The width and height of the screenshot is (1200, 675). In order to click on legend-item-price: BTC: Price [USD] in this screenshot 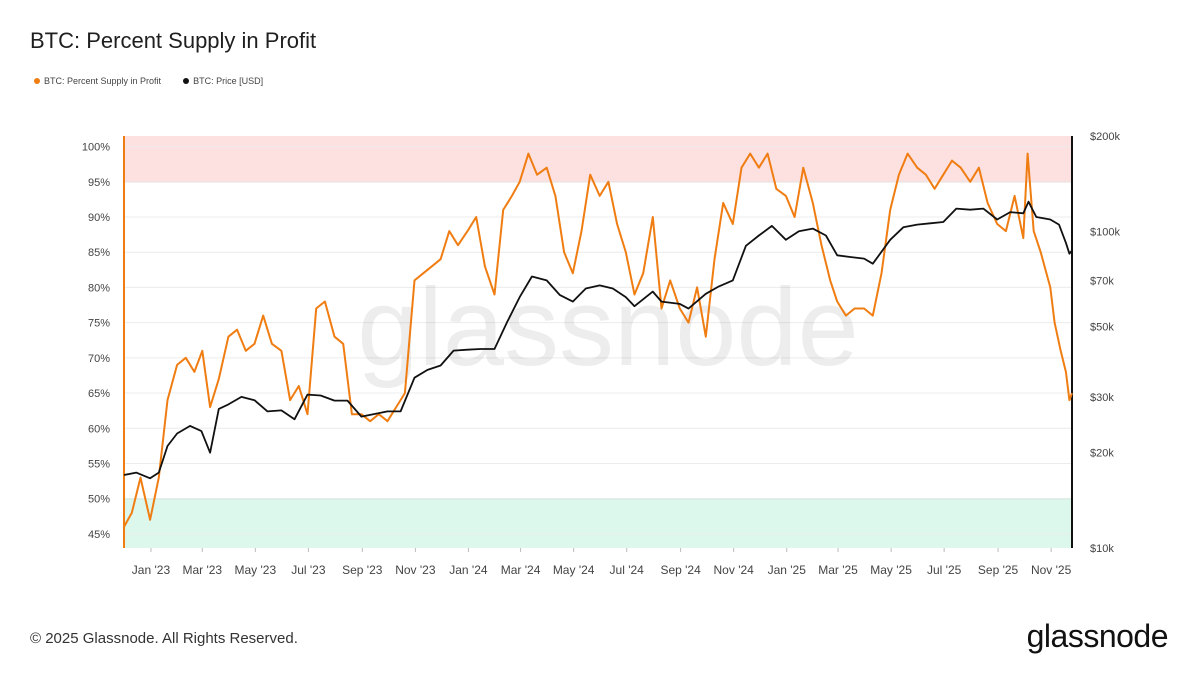, I will do `click(223, 81)`.